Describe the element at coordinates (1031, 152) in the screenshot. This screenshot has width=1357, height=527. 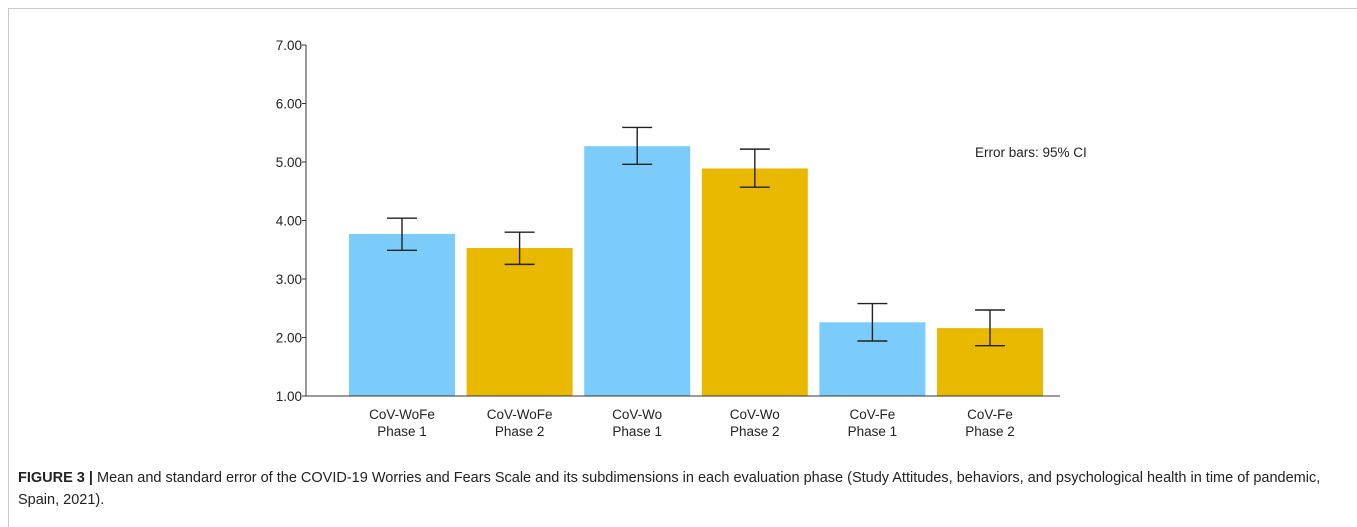
I see `error-bars-annotation: Error bars: 95% CI` at that location.